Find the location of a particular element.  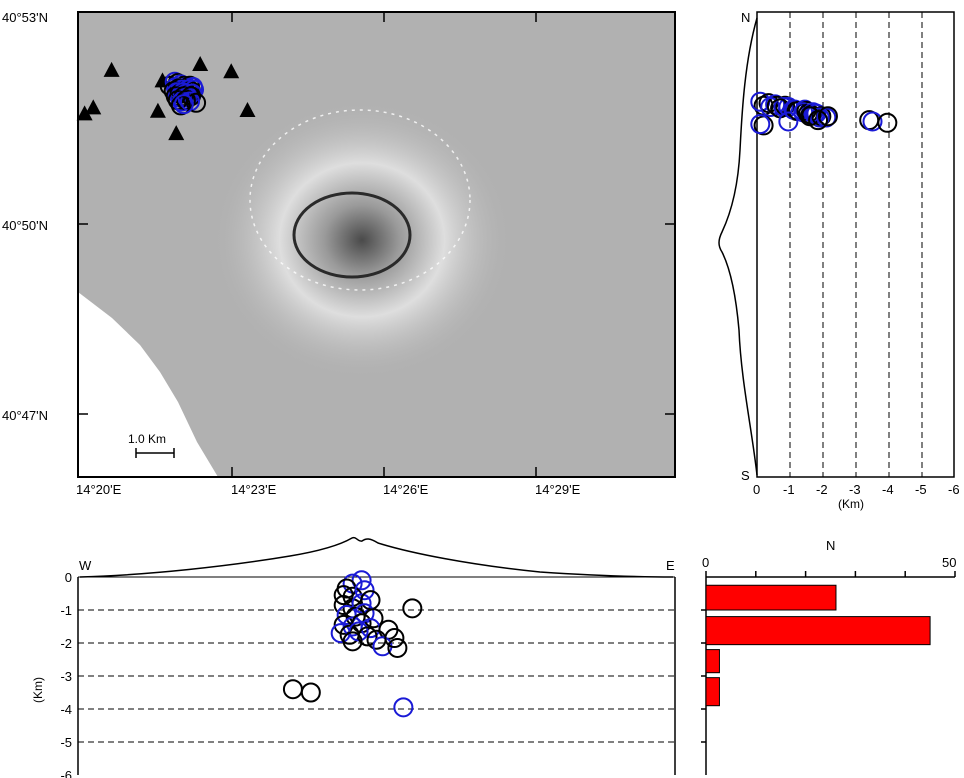

ns-tick-label: -4 is located at coordinates (888, 489).